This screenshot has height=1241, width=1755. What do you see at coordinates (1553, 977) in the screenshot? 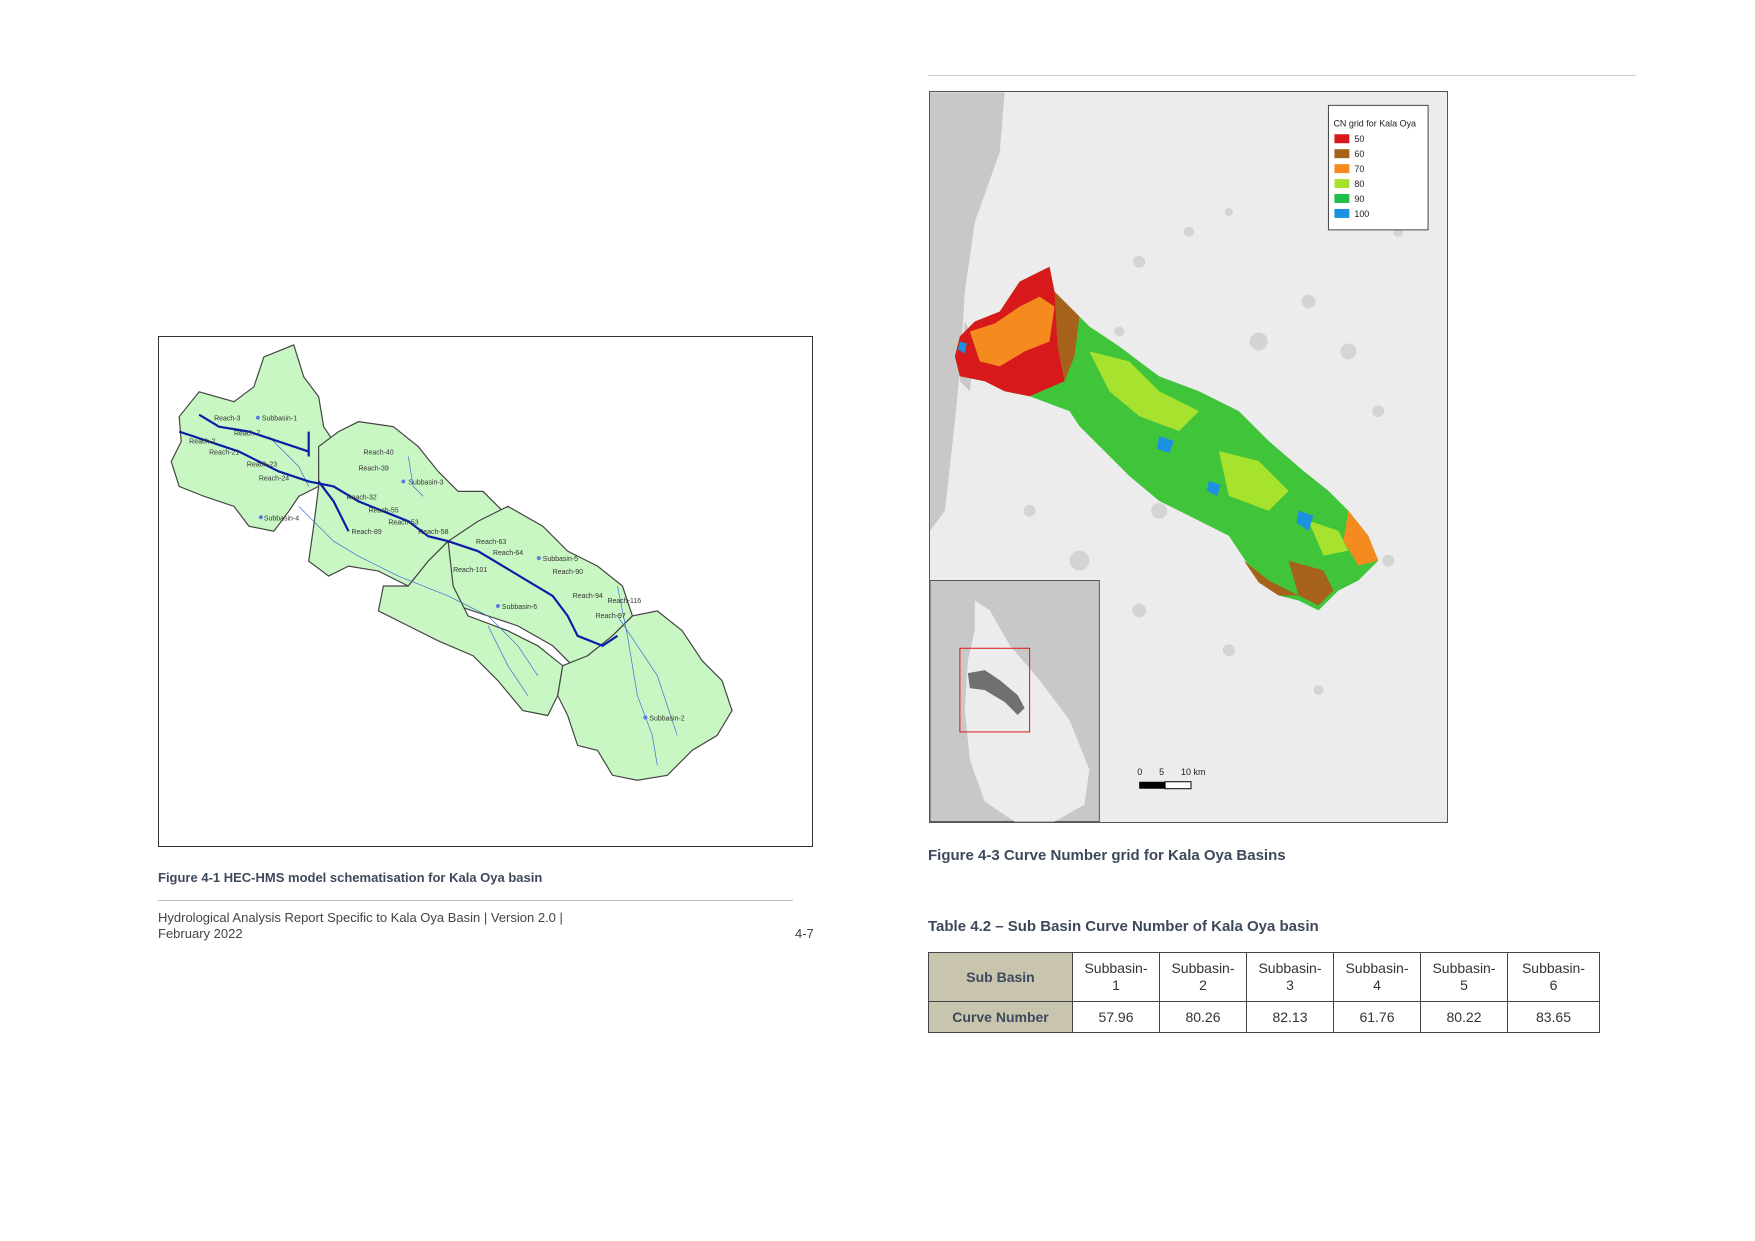
I see `subbasin-6-header: Subbasin- 6` at bounding box center [1553, 977].